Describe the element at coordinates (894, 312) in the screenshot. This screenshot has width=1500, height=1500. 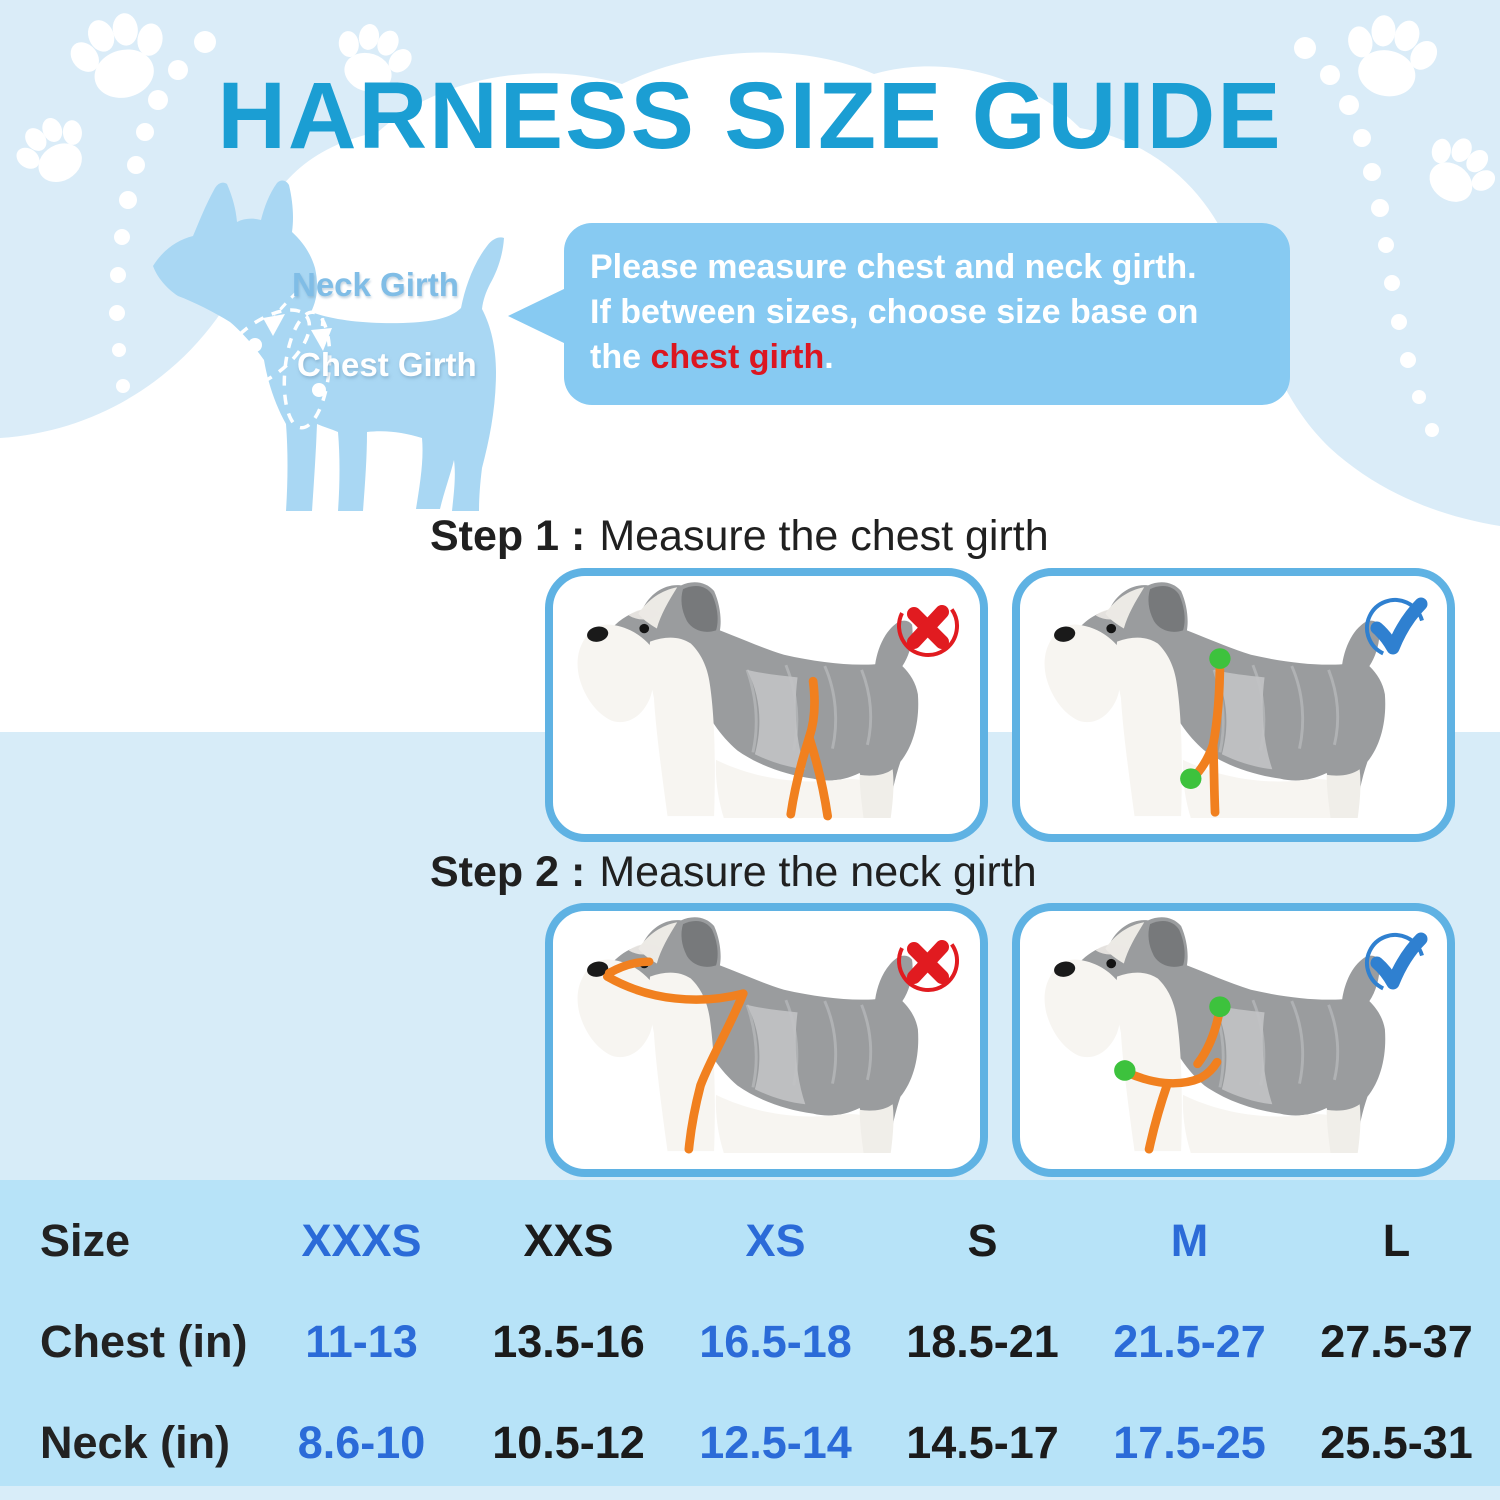
I see `bubble-line-2: If between sizes, choose size base on` at that location.